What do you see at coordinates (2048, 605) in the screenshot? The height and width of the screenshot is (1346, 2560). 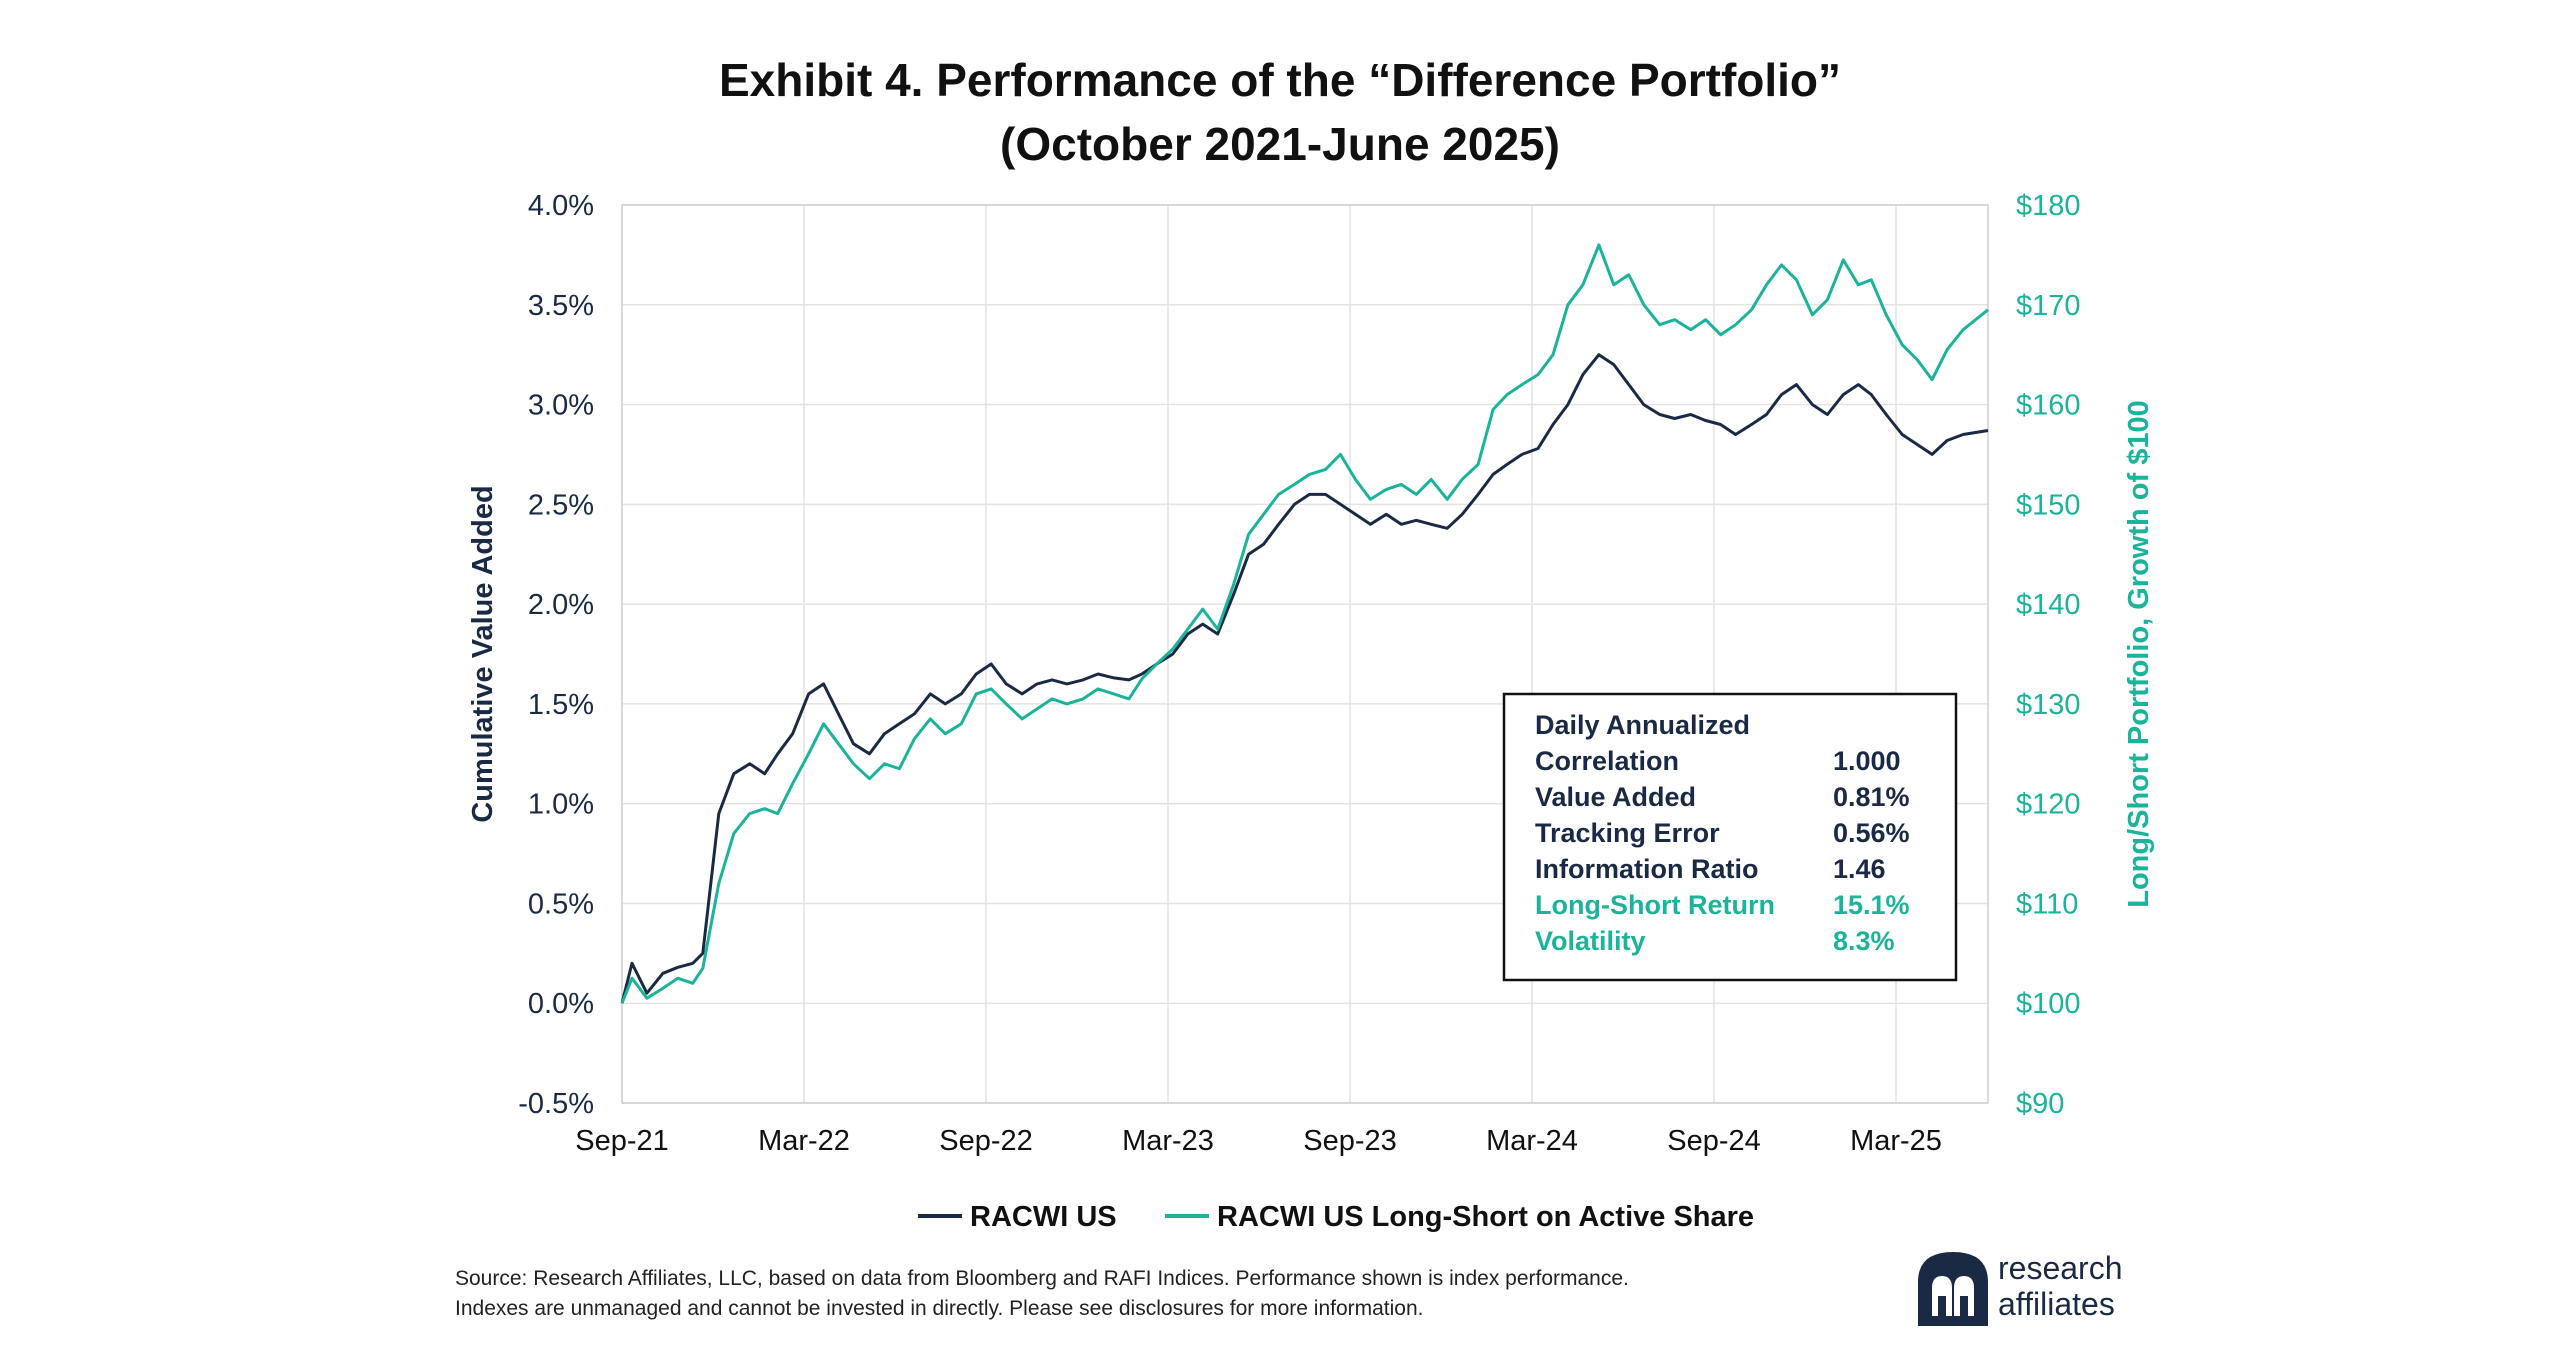 I see `y-right-tick-label: $140` at bounding box center [2048, 605].